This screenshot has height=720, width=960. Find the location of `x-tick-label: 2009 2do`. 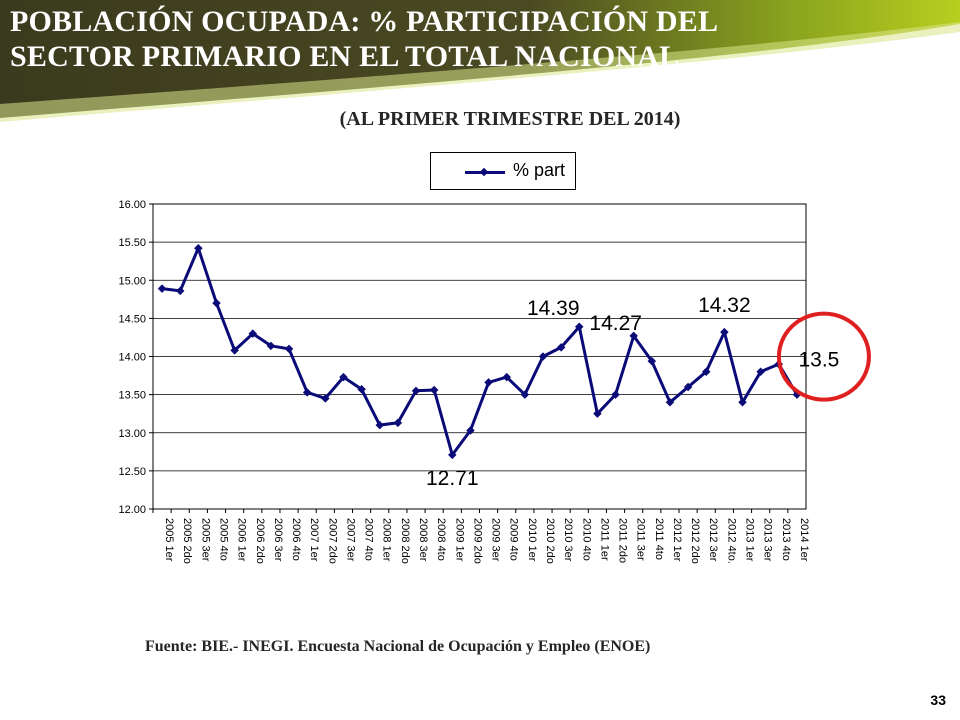

x-tick-label: 2009 2do is located at coordinates (477, 541).